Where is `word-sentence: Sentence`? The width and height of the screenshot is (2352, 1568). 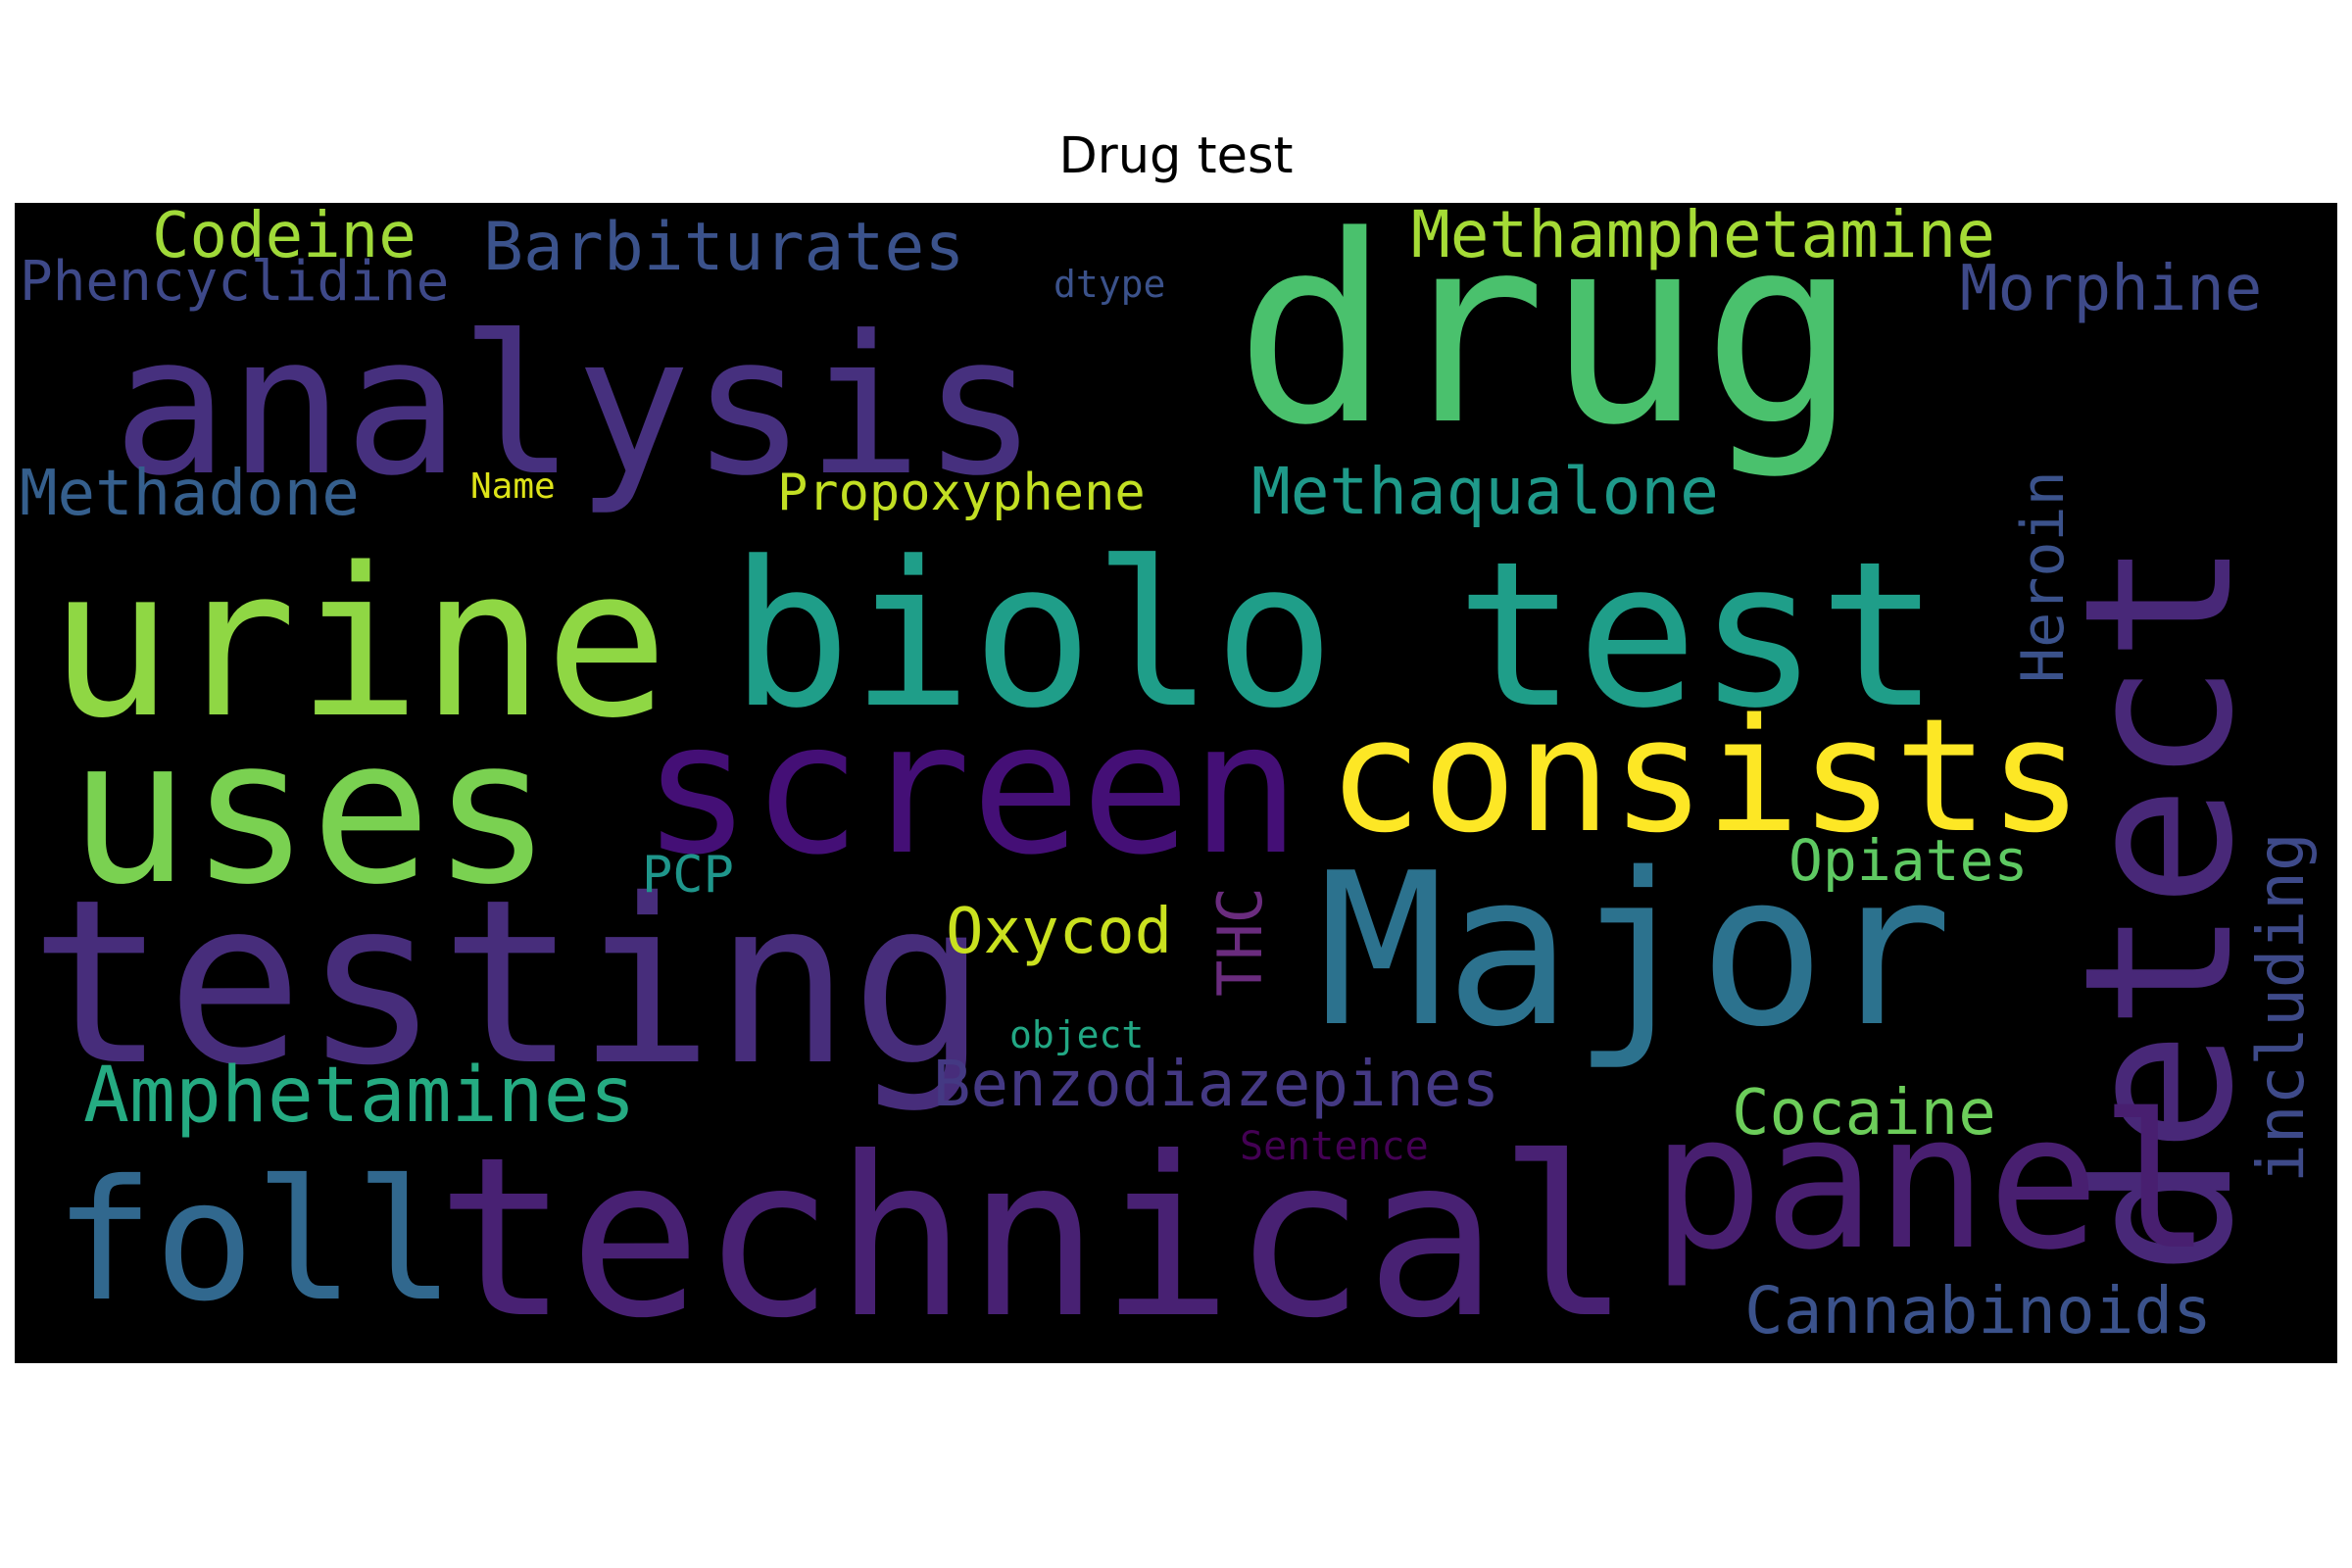
word-sentence: Sentence is located at coordinates (1334, 1146).